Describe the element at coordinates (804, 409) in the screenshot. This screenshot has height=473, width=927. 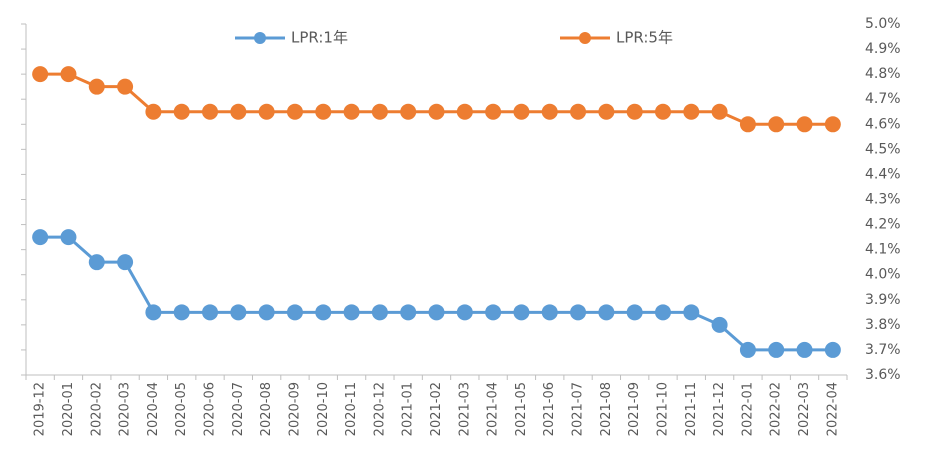
I see `x-tick-label: 2022-03` at that location.